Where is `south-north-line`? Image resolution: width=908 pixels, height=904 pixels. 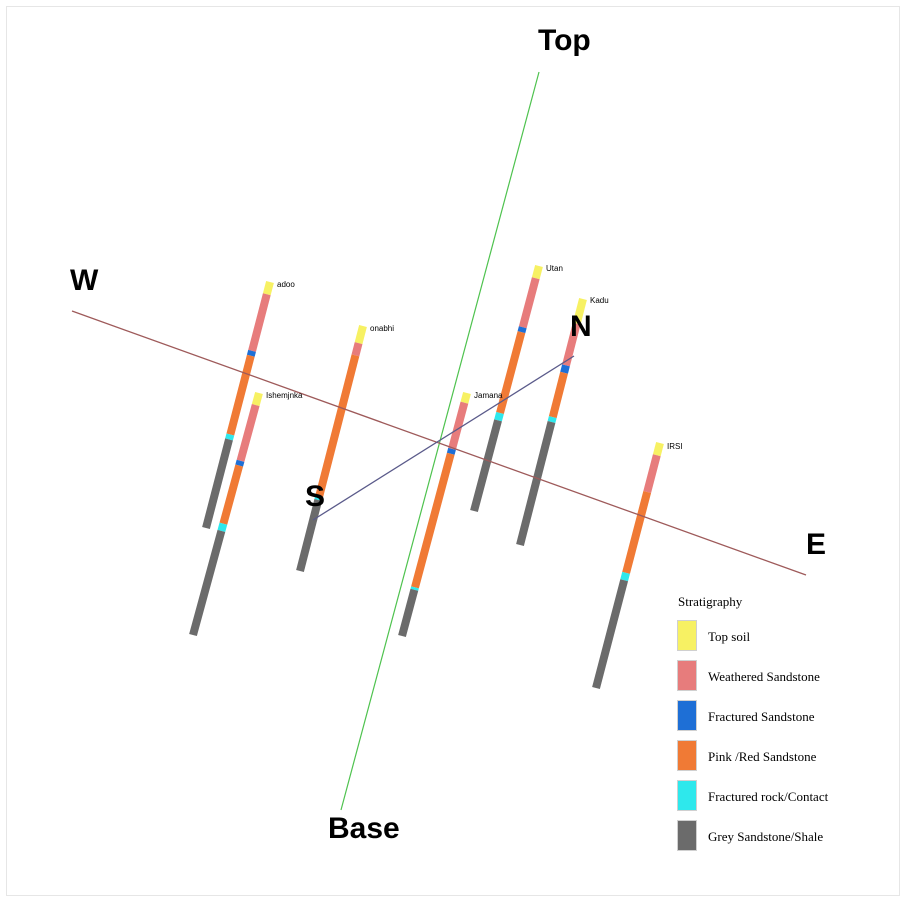 south-north-line is located at coordinates (443, 438).